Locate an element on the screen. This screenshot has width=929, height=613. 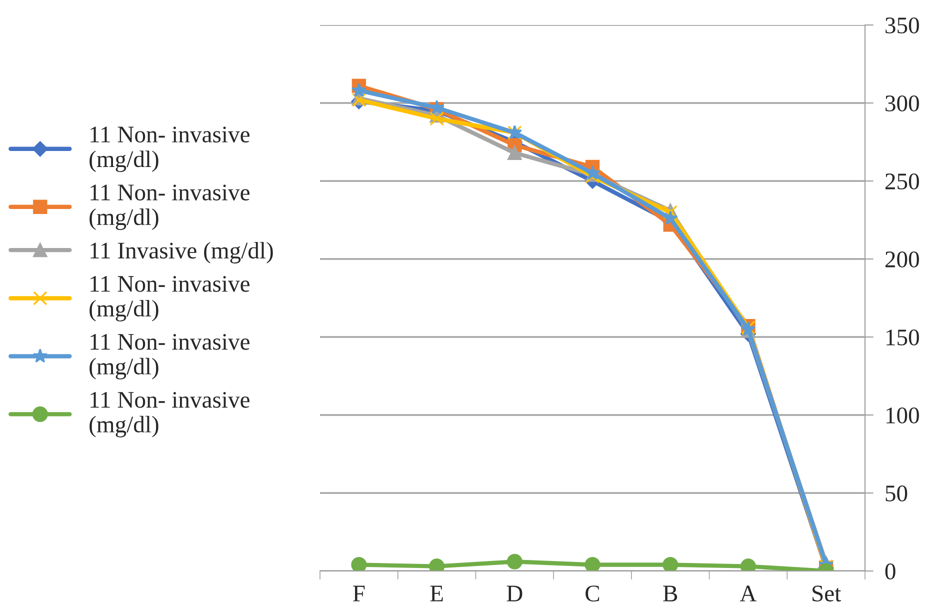
x-tick-label: F is located at coordinates (359, 594).